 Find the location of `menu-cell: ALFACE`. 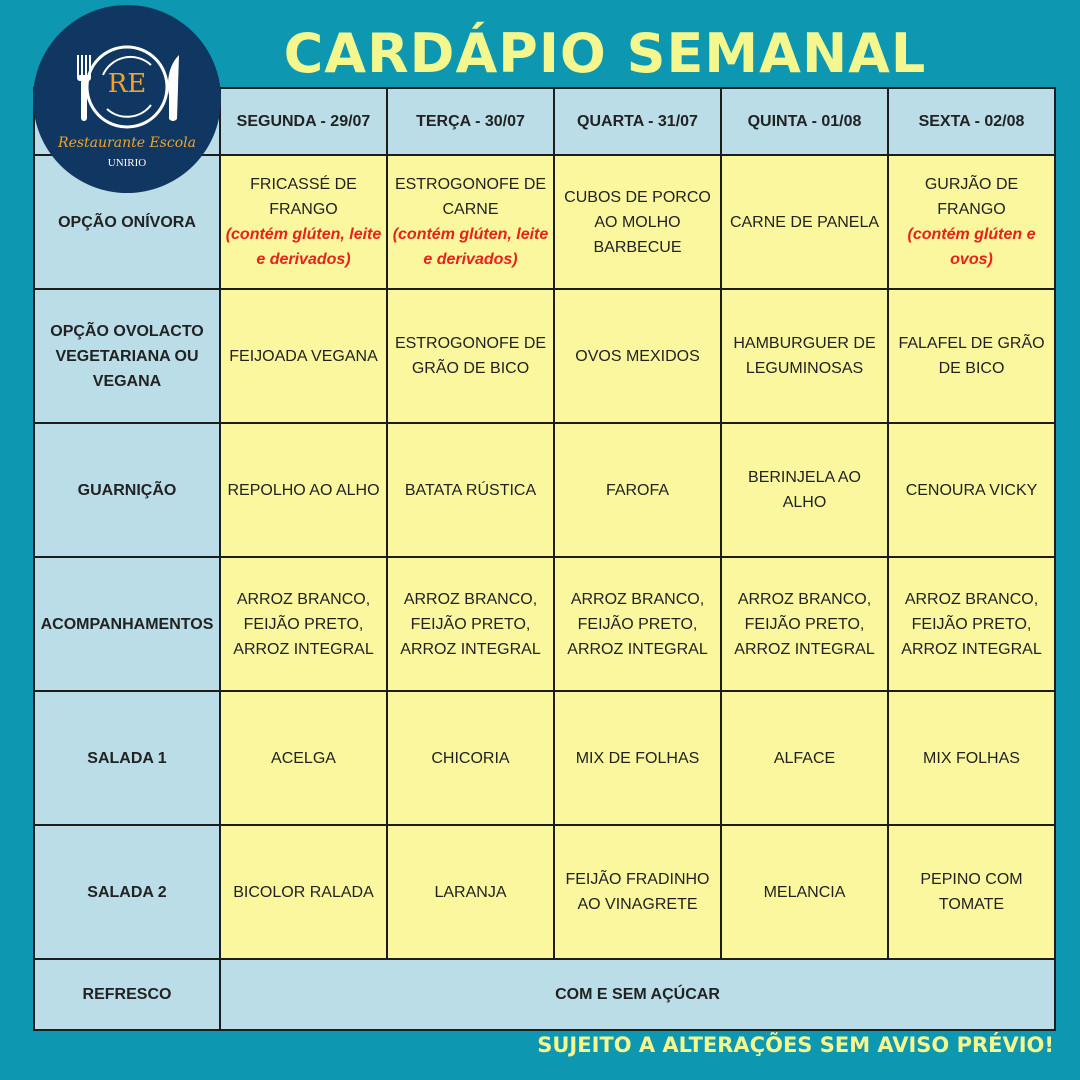

menu-cell: ALFACE is located at coordinates (804, 758).